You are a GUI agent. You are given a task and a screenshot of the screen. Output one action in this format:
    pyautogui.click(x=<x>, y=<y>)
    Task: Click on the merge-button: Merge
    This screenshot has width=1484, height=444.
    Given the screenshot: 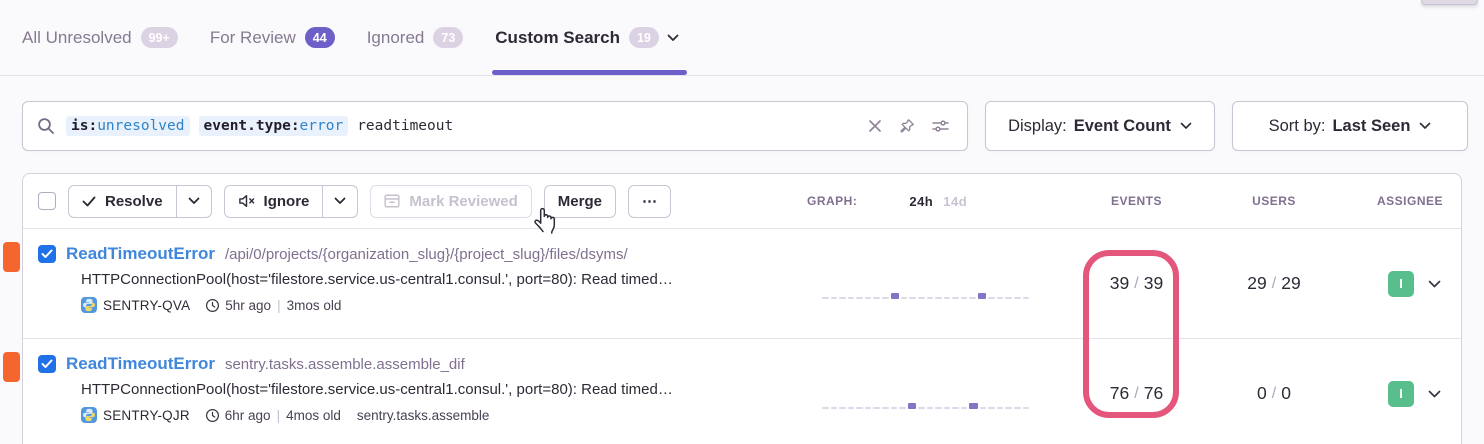 What is the action you would take?
    pyautogui.click(x=579, y=201)
    